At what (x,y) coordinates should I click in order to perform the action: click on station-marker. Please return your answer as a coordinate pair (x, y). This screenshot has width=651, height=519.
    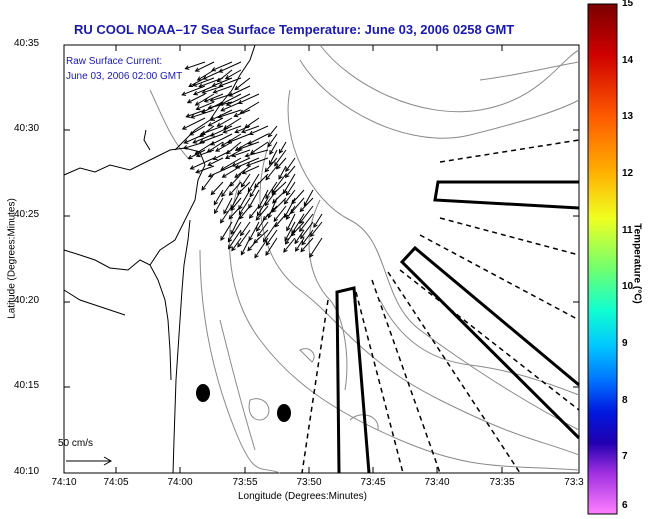
    Looking at the image, I should click on (203, 393).